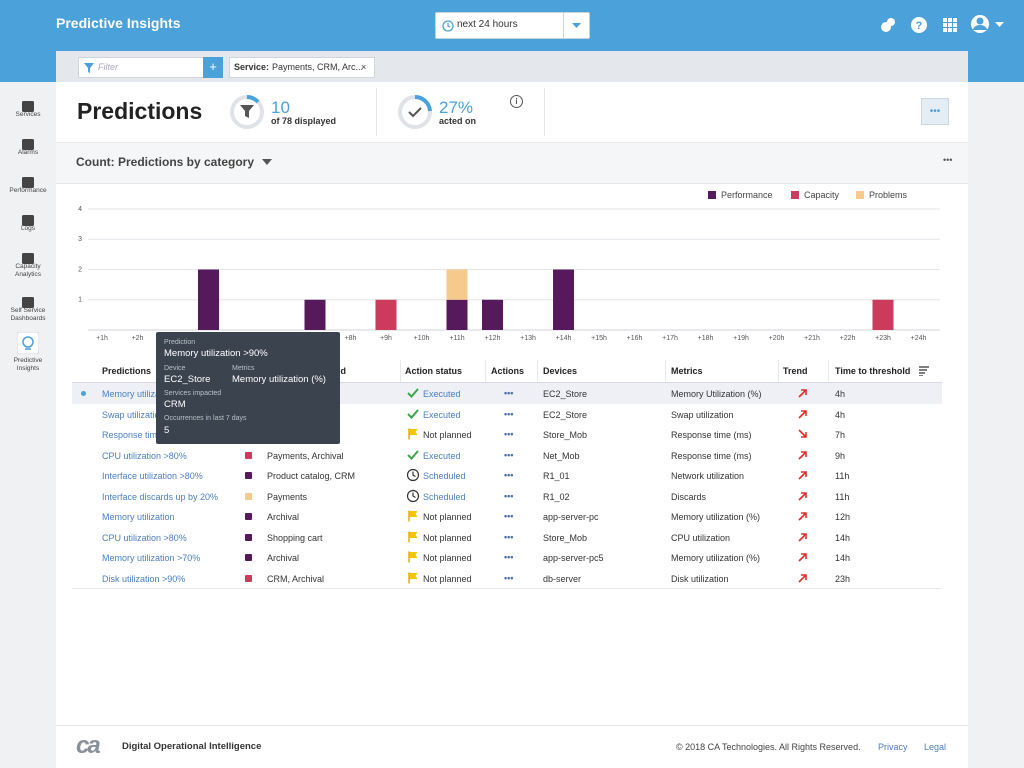 The image size is (1024, 768). Describe the element at coordinates (28, 114) in the screenshot. I see `nav-item: Services` at that location.